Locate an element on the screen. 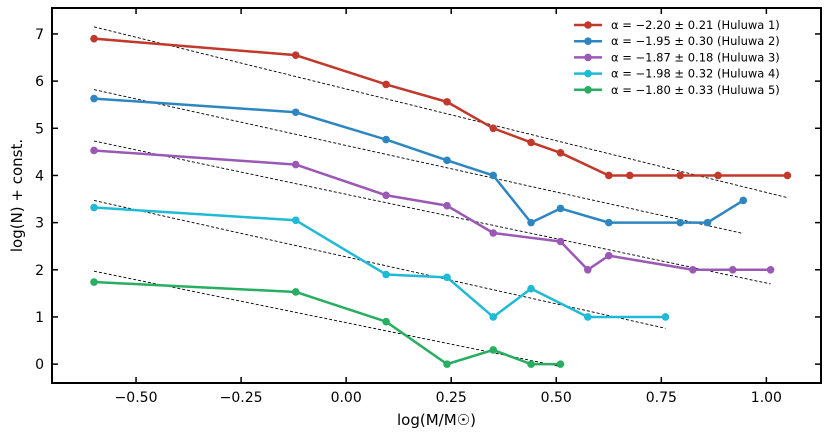 This screenshot has width=830, height=441. y-tick-label: 6 is located at coordinates (39, 82).